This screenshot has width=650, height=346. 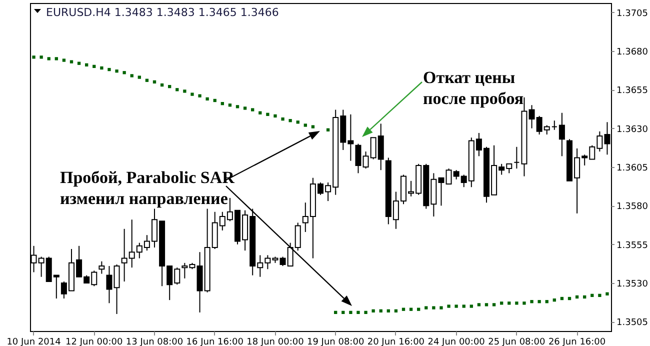 I want to click on x-tick-label: 25 Jun 08:00, so click(x=517, y=342).